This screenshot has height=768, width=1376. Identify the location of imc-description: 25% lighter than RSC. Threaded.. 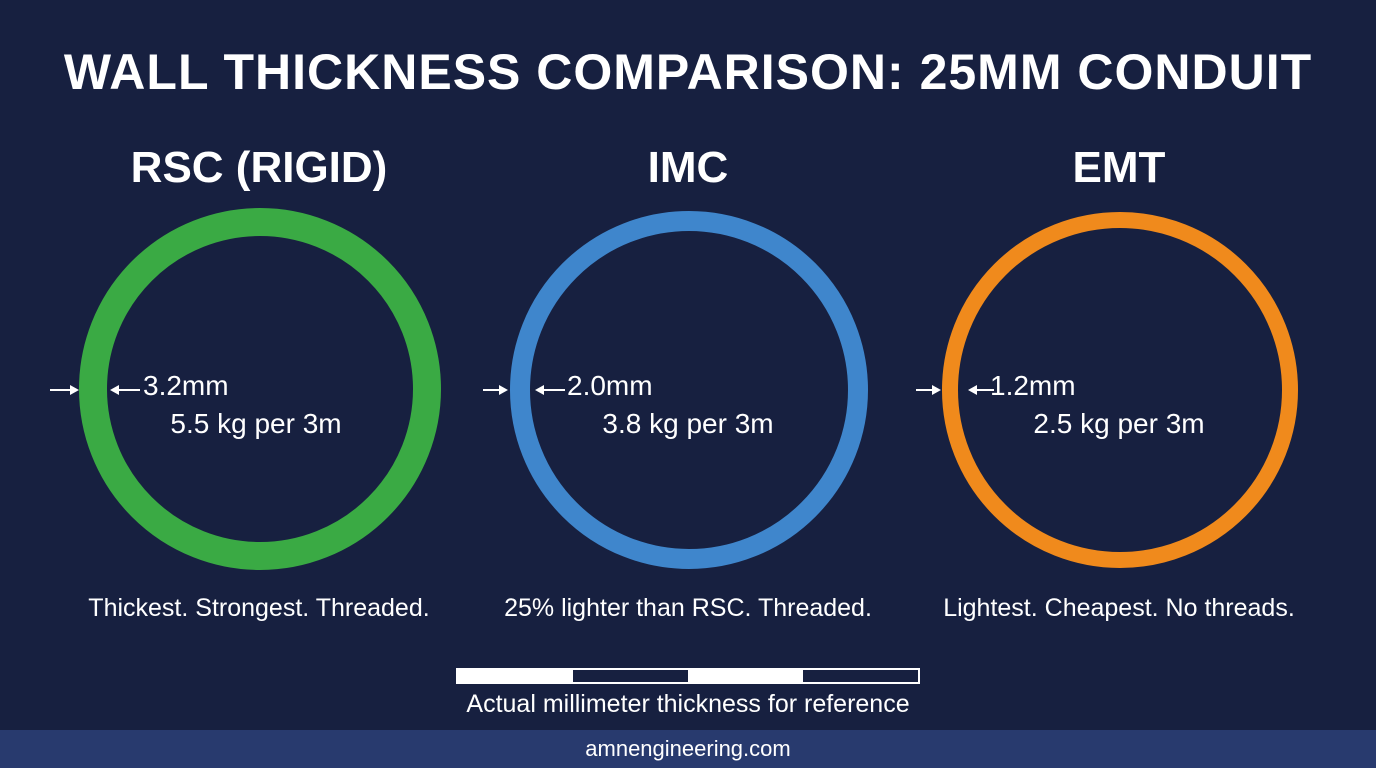
(688, 608).